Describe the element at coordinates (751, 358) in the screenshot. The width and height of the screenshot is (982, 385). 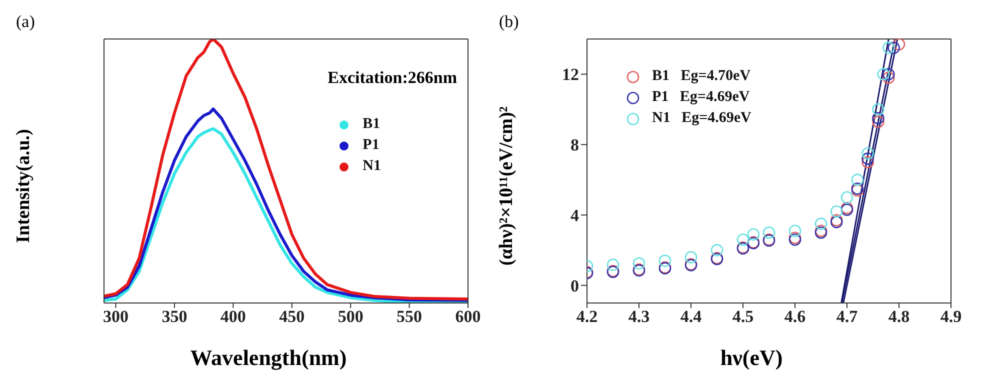
I see `x-axis-title: hν(eV)` at that location.